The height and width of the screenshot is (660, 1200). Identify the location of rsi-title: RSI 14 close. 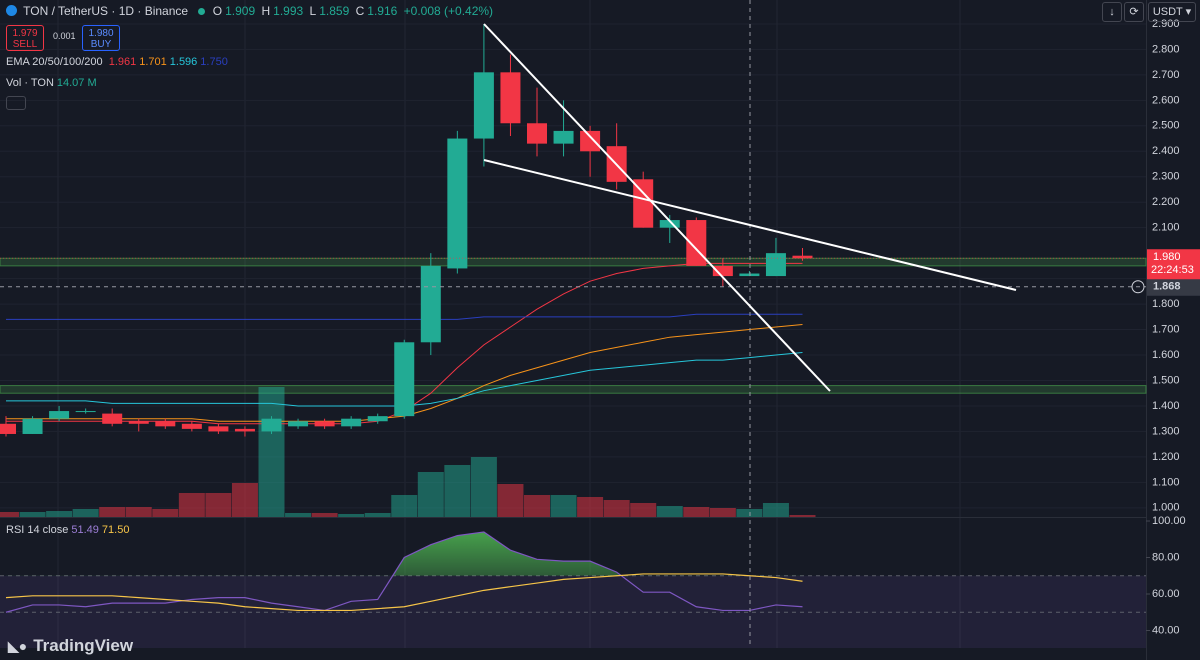
(37, 530).